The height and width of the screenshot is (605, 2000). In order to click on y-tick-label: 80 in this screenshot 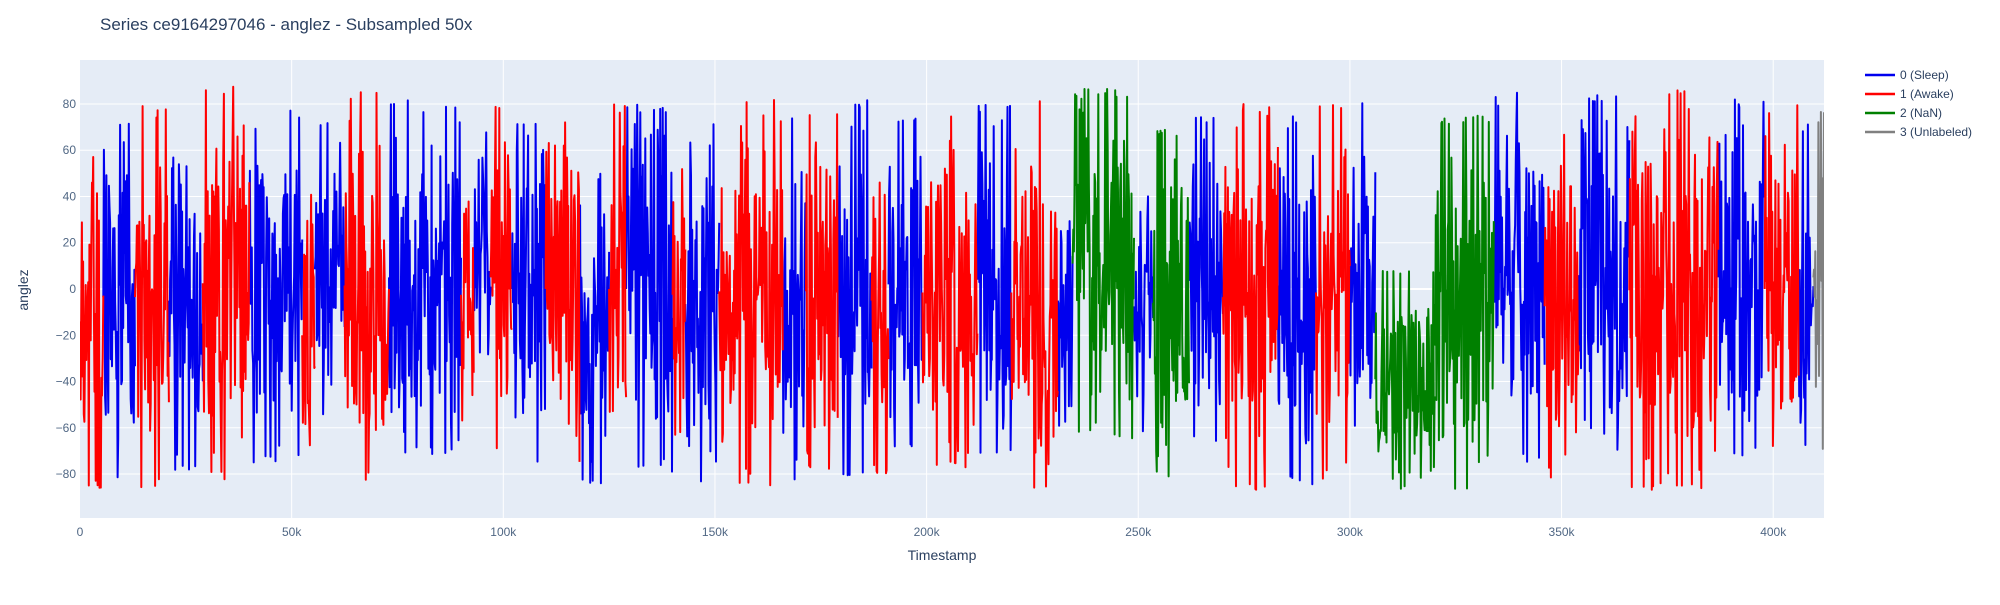, I will do `click(70, 104)`.